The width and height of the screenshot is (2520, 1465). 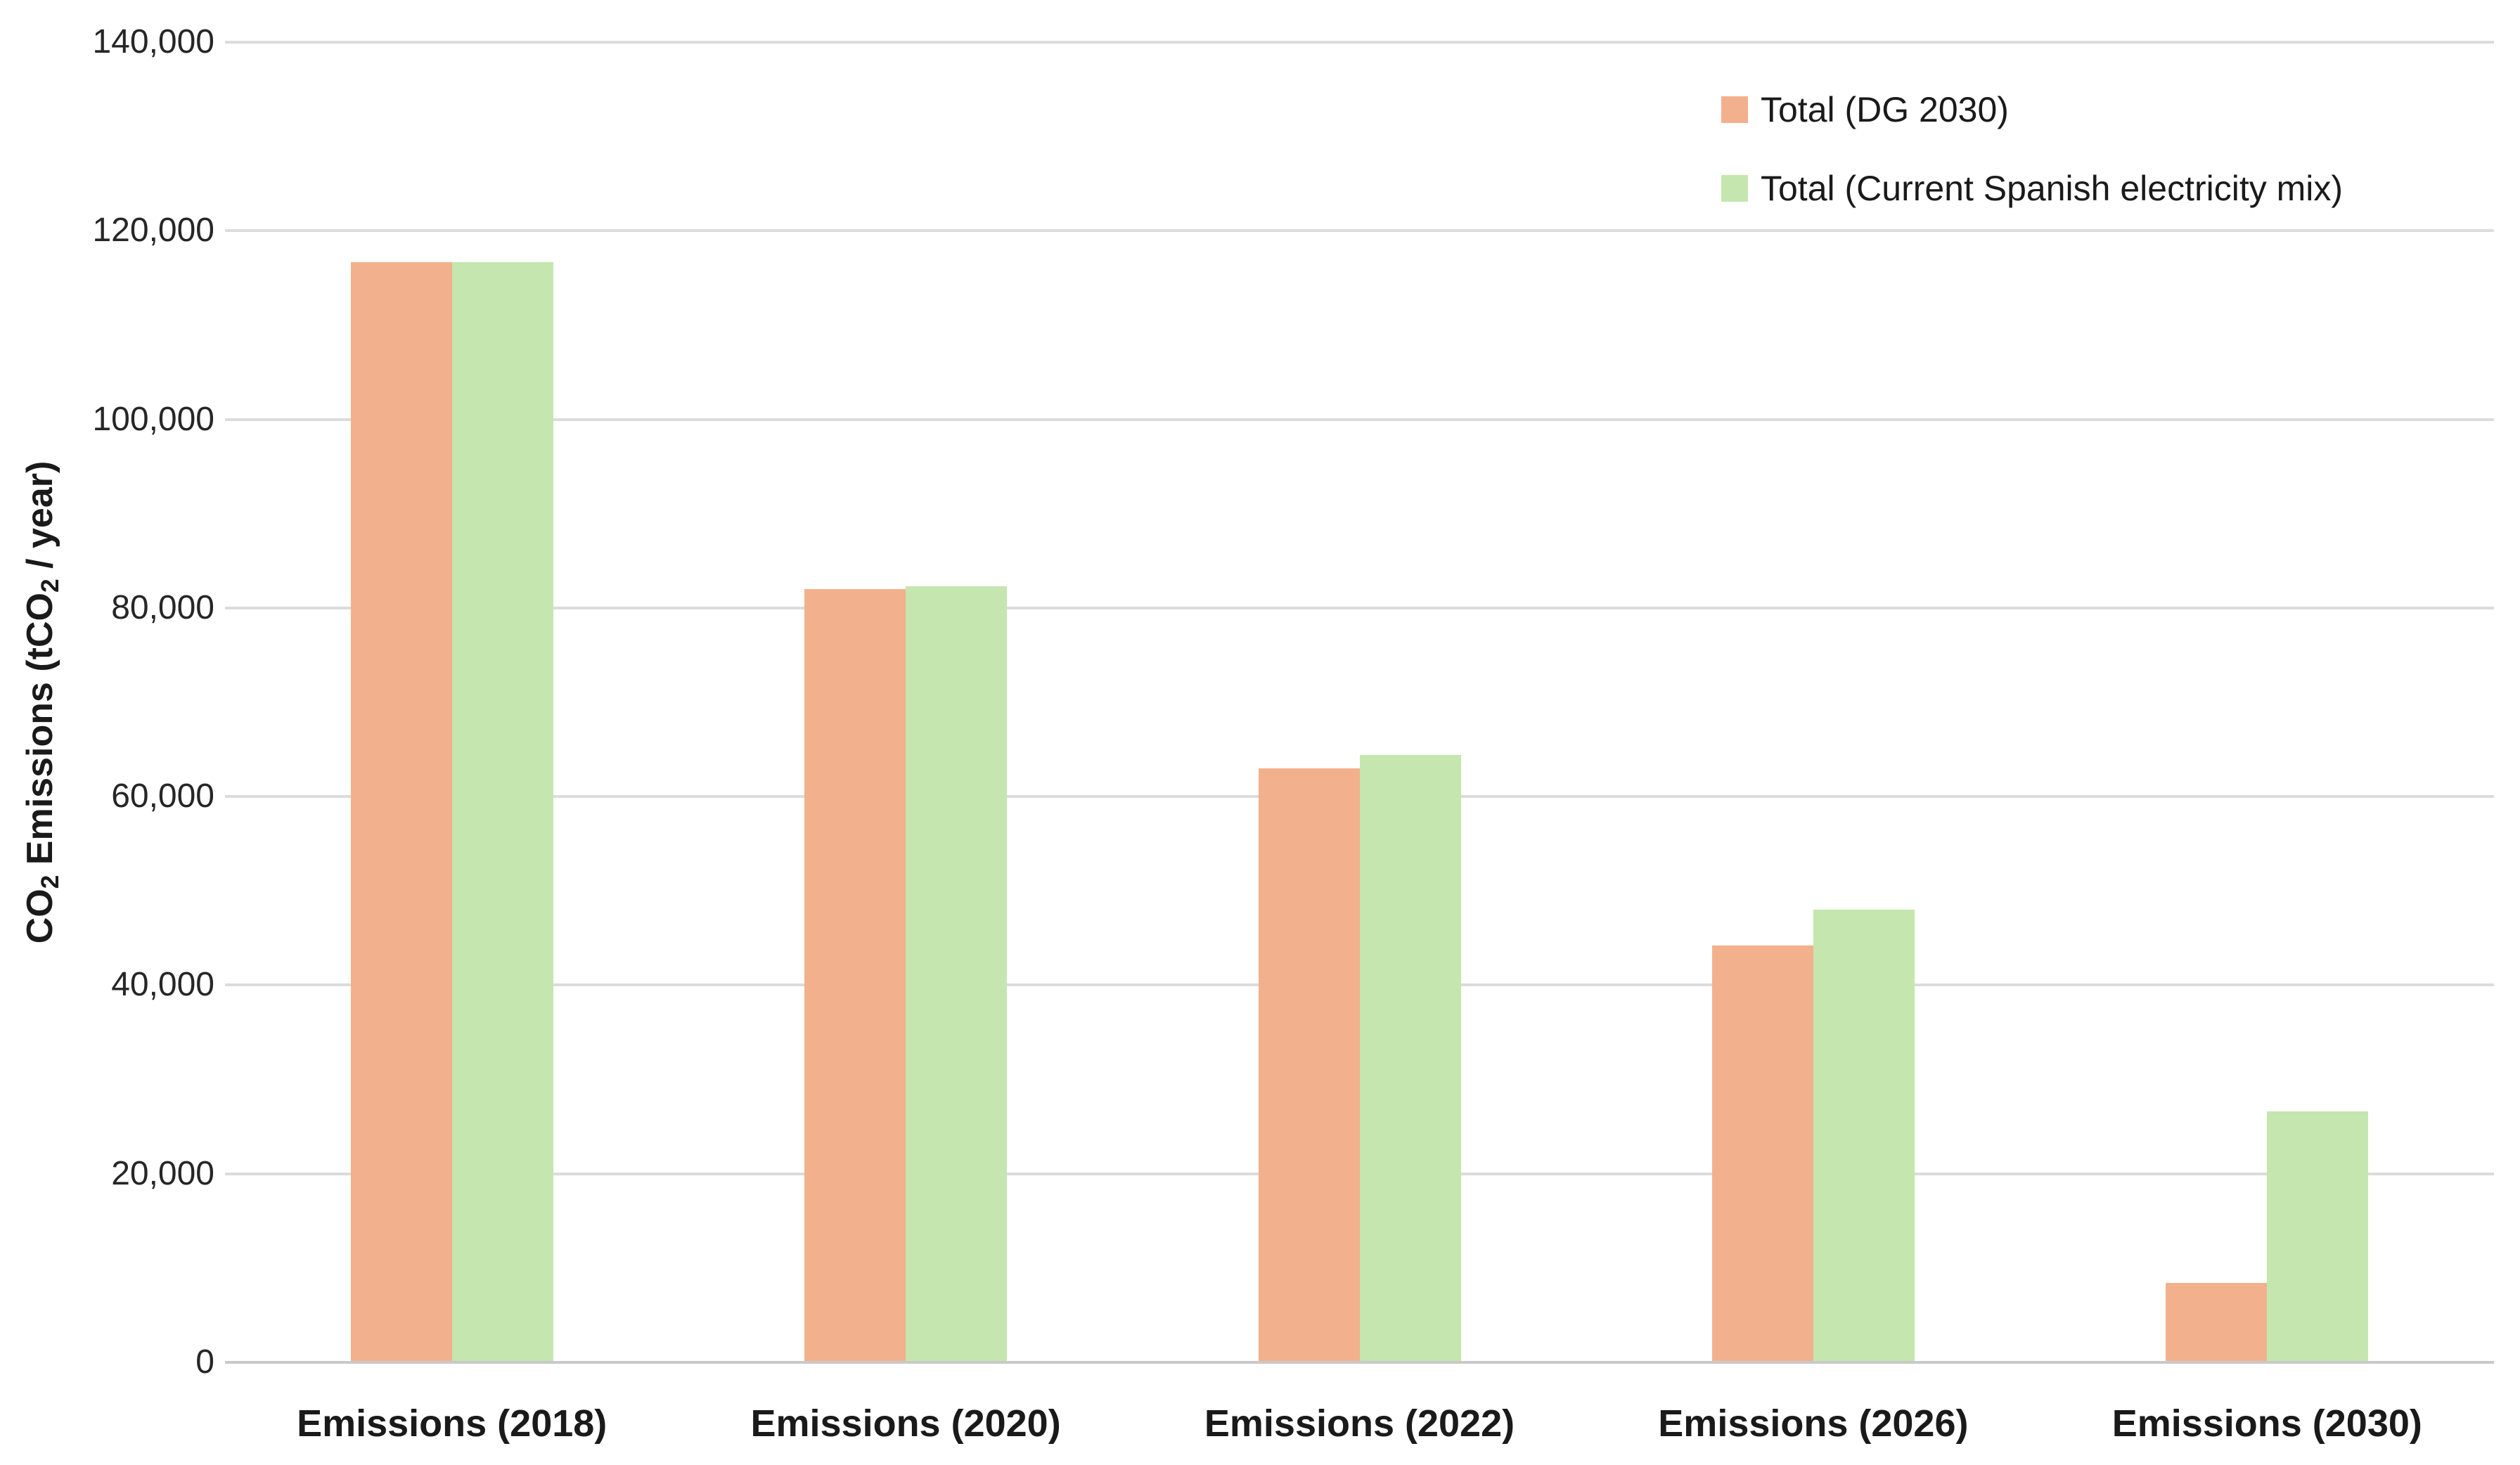 What do you see at coordinates (1359, 1362) in the screenshot?
I see `x-axis-line` at bounding box center [1359, 1362].